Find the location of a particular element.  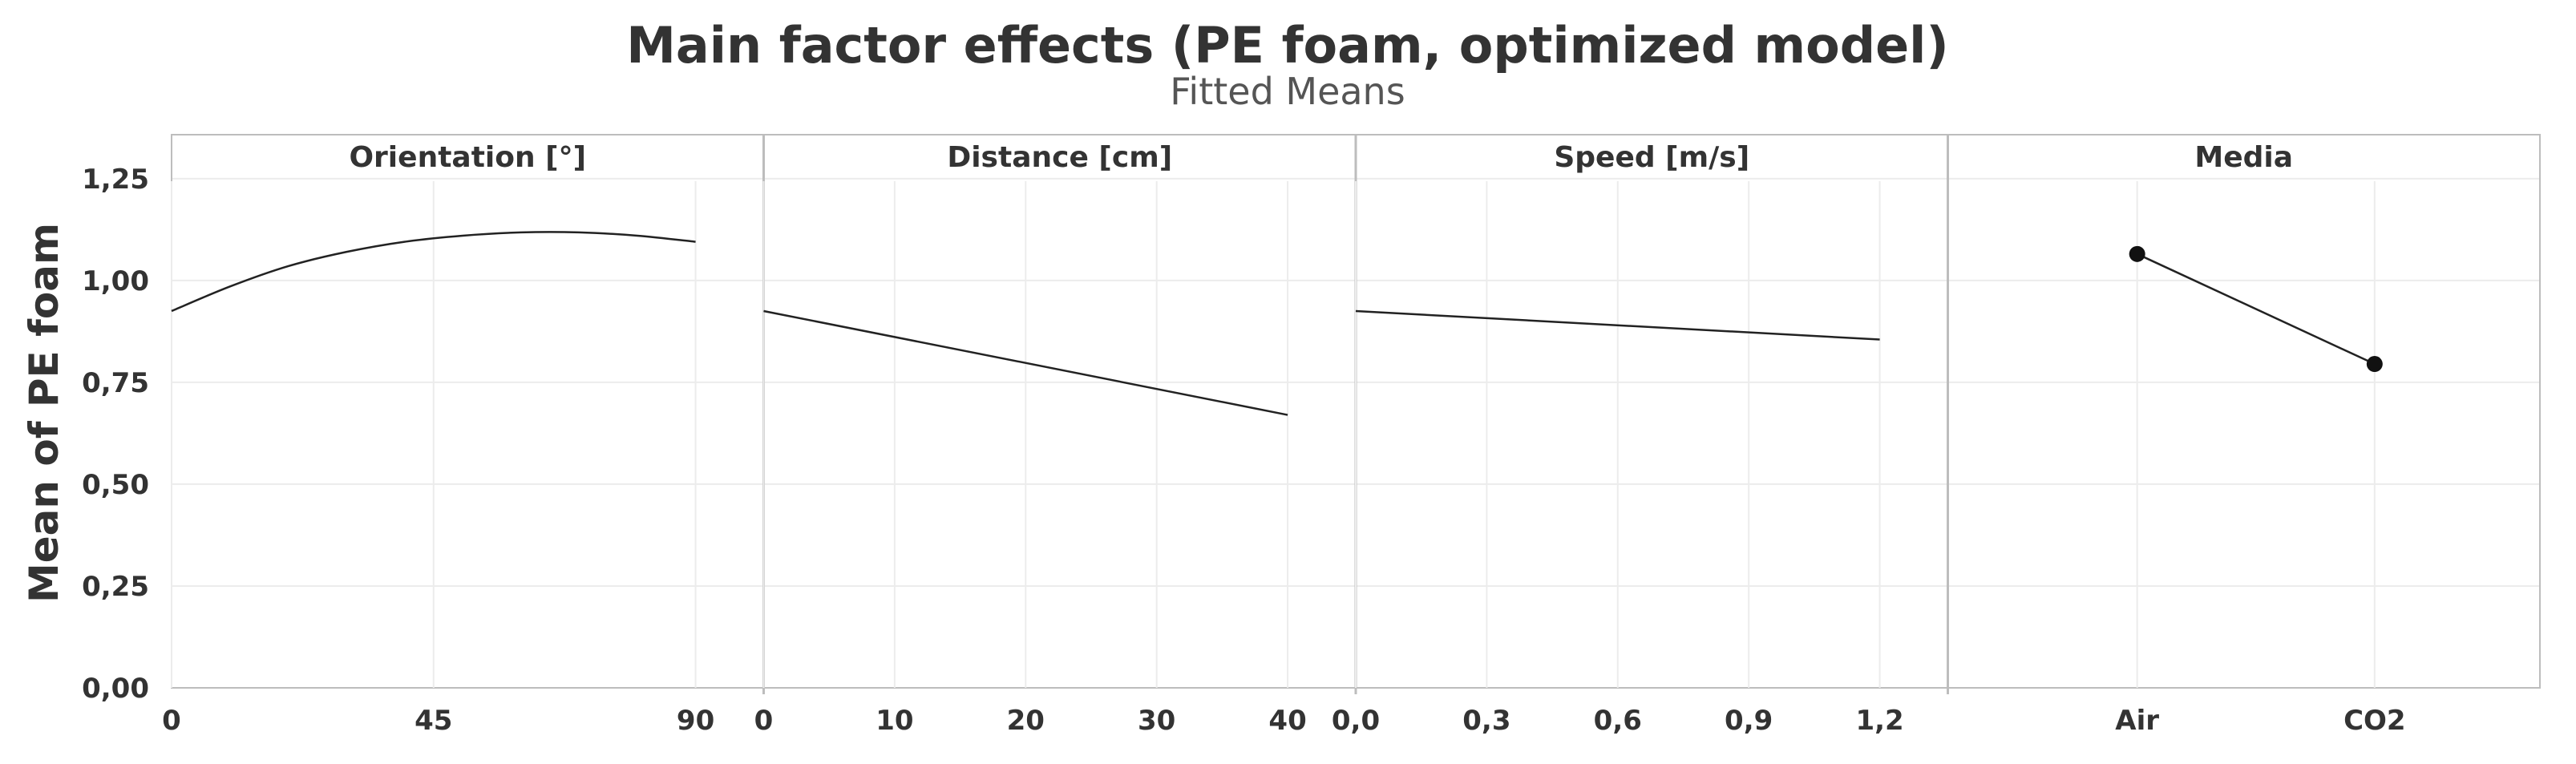

y-tick-label: 0,25 is located at coordinates (115, 587).